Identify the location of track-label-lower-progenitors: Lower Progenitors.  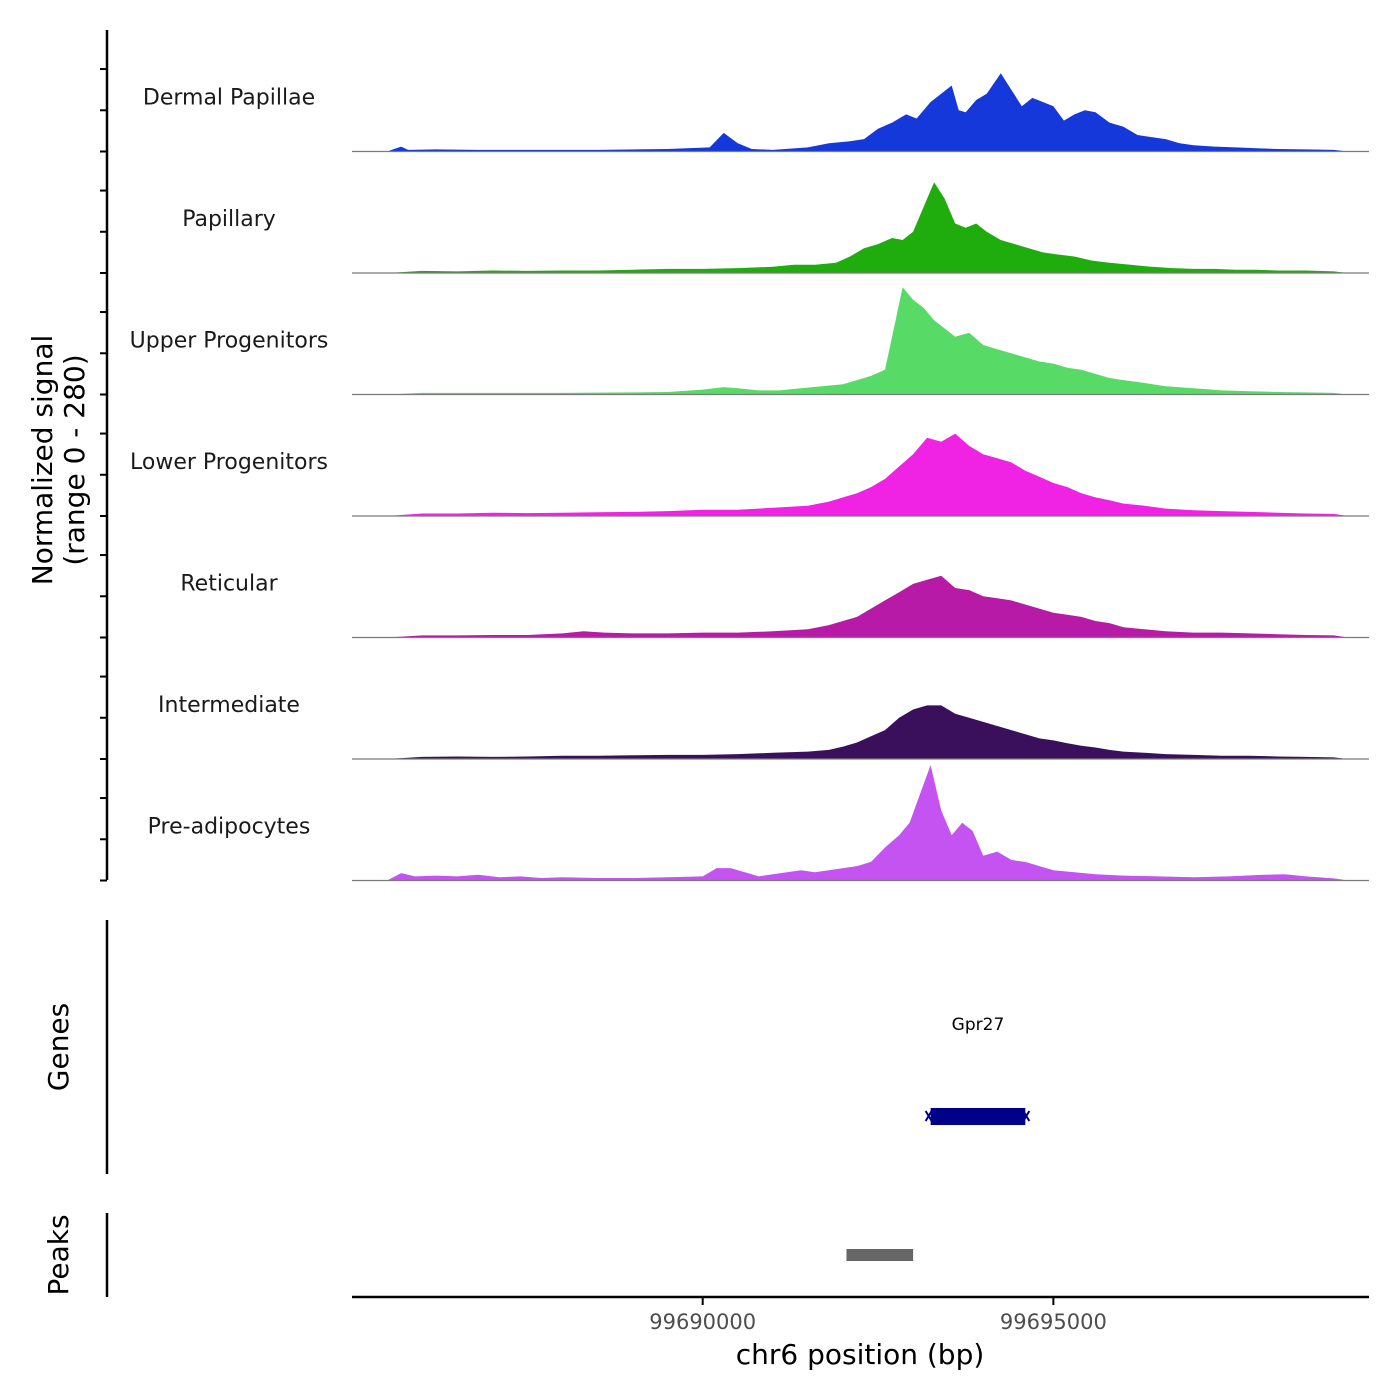
(229, 462).